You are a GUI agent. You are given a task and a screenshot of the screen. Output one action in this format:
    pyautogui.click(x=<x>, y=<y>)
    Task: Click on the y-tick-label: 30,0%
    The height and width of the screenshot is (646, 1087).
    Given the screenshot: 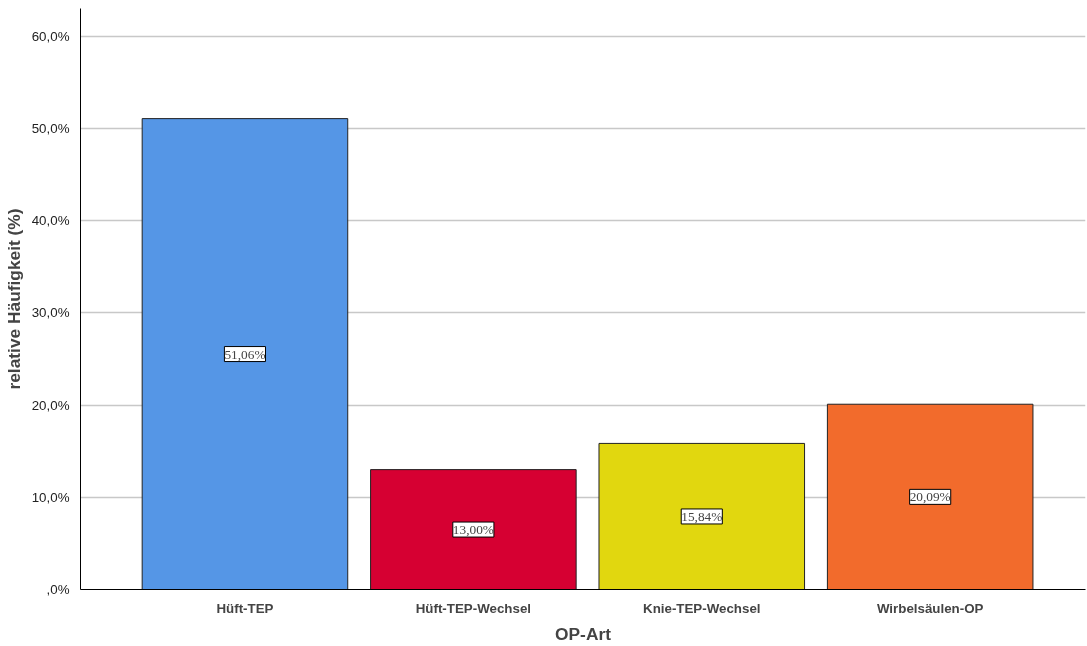 What is the action you would take?
    pyautogui.click(x=50, y=313)
    